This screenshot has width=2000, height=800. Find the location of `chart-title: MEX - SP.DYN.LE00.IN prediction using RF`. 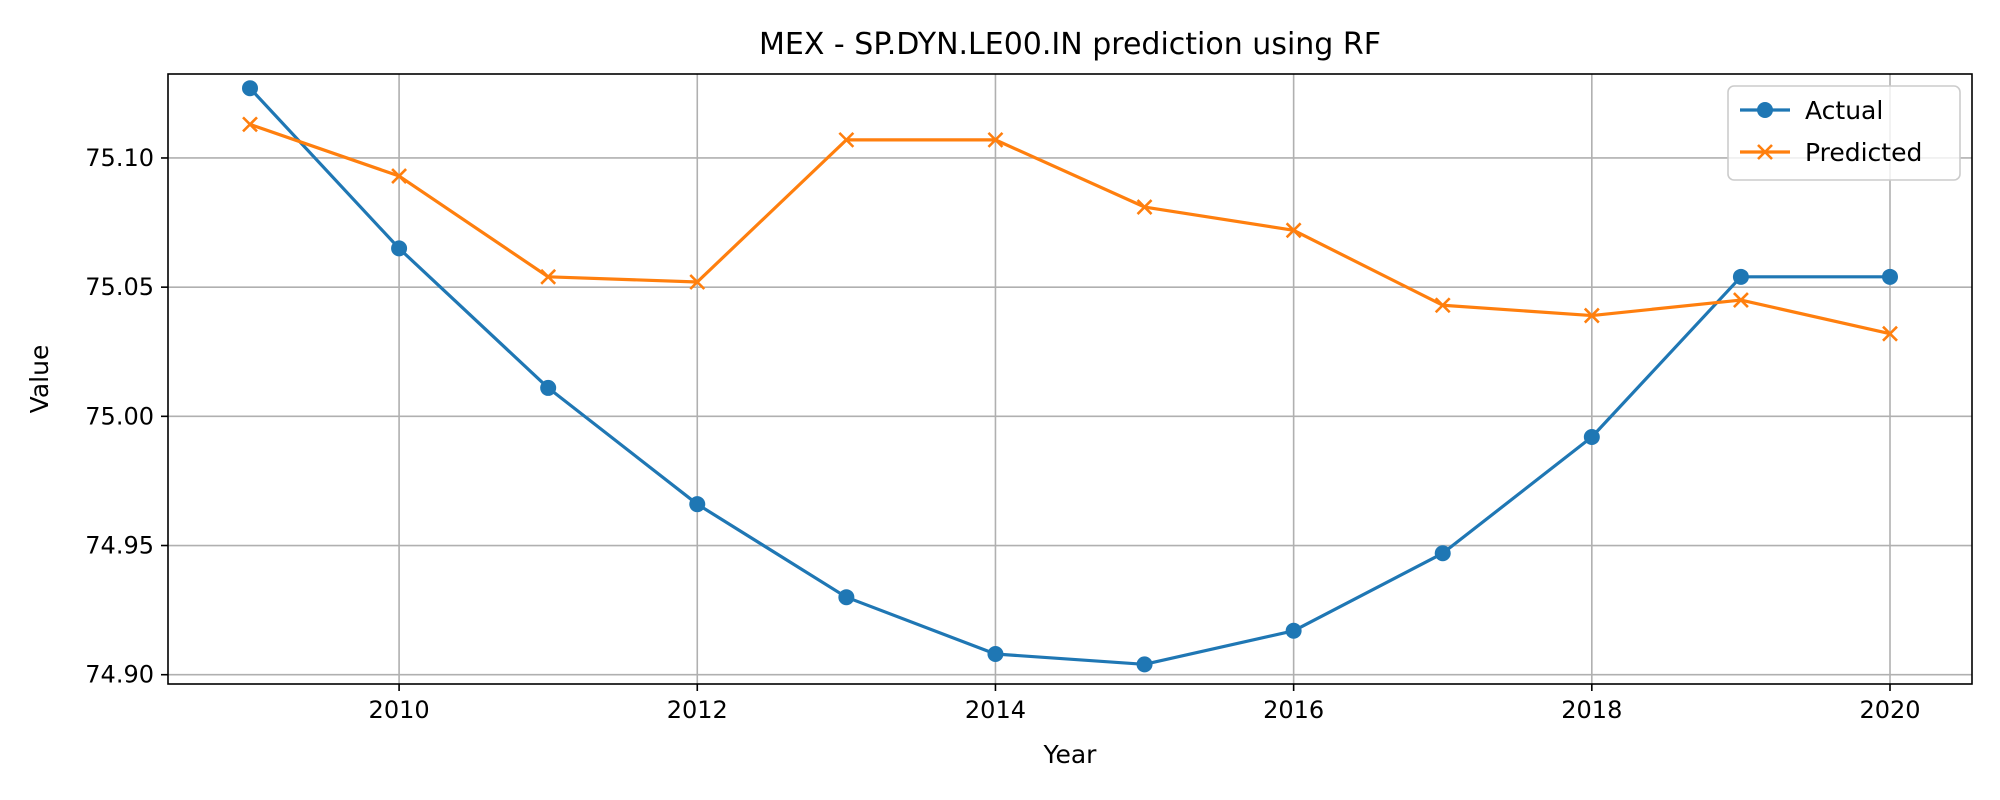

chart-title: MEX - SP.DYN.LE00.IN prediction using RF is located at coordinates (1070, 44).